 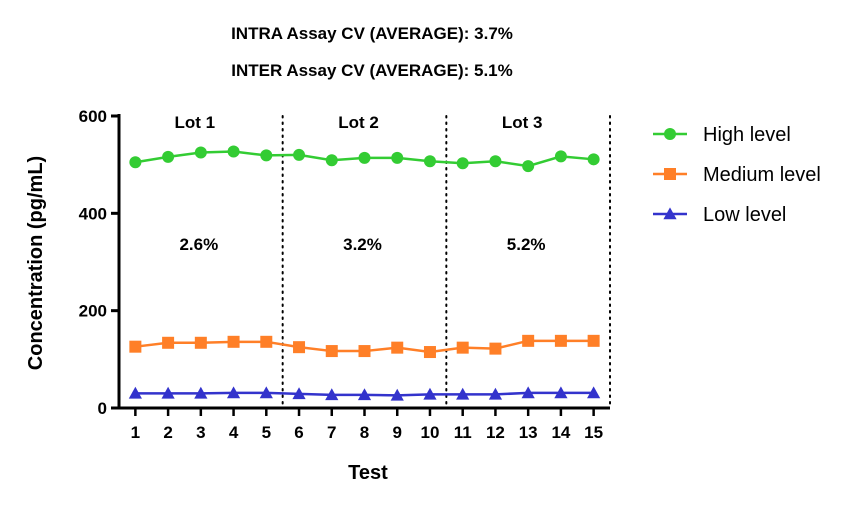 I want to click on legend: High level Medium level Low level, so click(x=737, y=175).